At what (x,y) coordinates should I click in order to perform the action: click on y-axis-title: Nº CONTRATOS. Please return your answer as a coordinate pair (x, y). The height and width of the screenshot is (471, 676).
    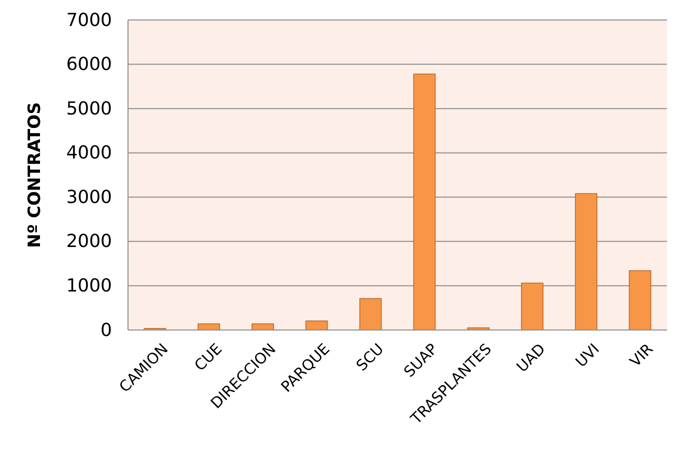
    Looking at the image, I should click on (35, 175).